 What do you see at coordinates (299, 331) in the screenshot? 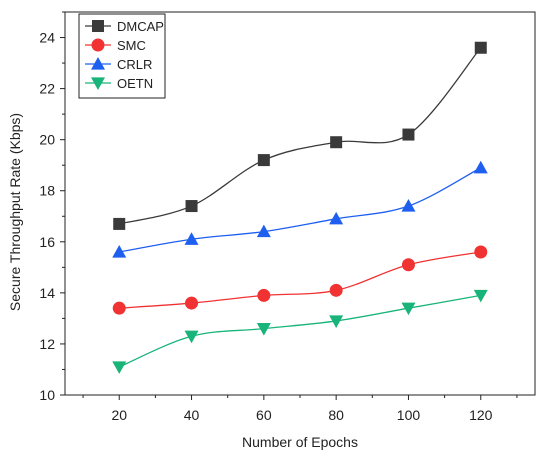
I see `series-line-oetn` at bounding box center [299, 331].